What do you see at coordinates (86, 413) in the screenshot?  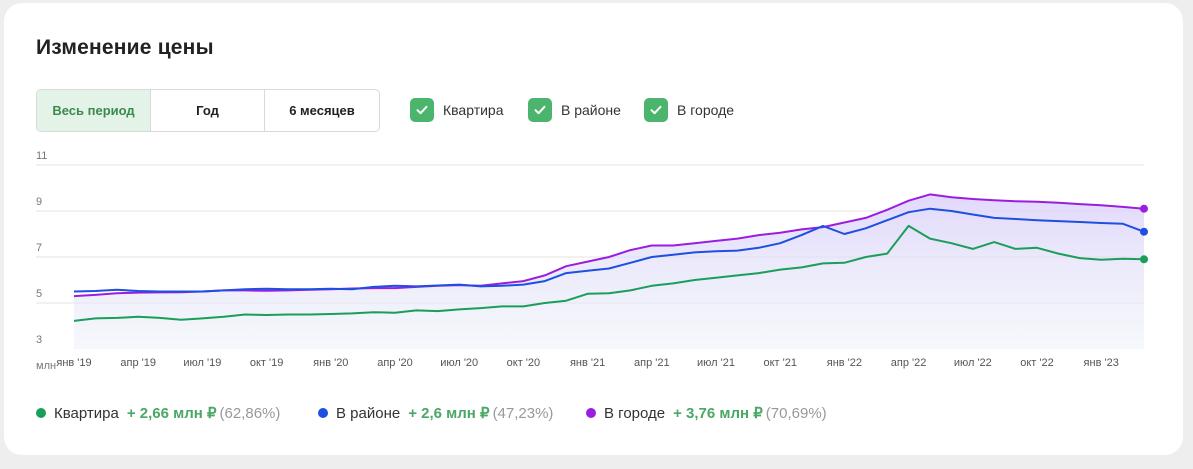 I see `legend-name: Квартира` at bounding box center [86, 413].